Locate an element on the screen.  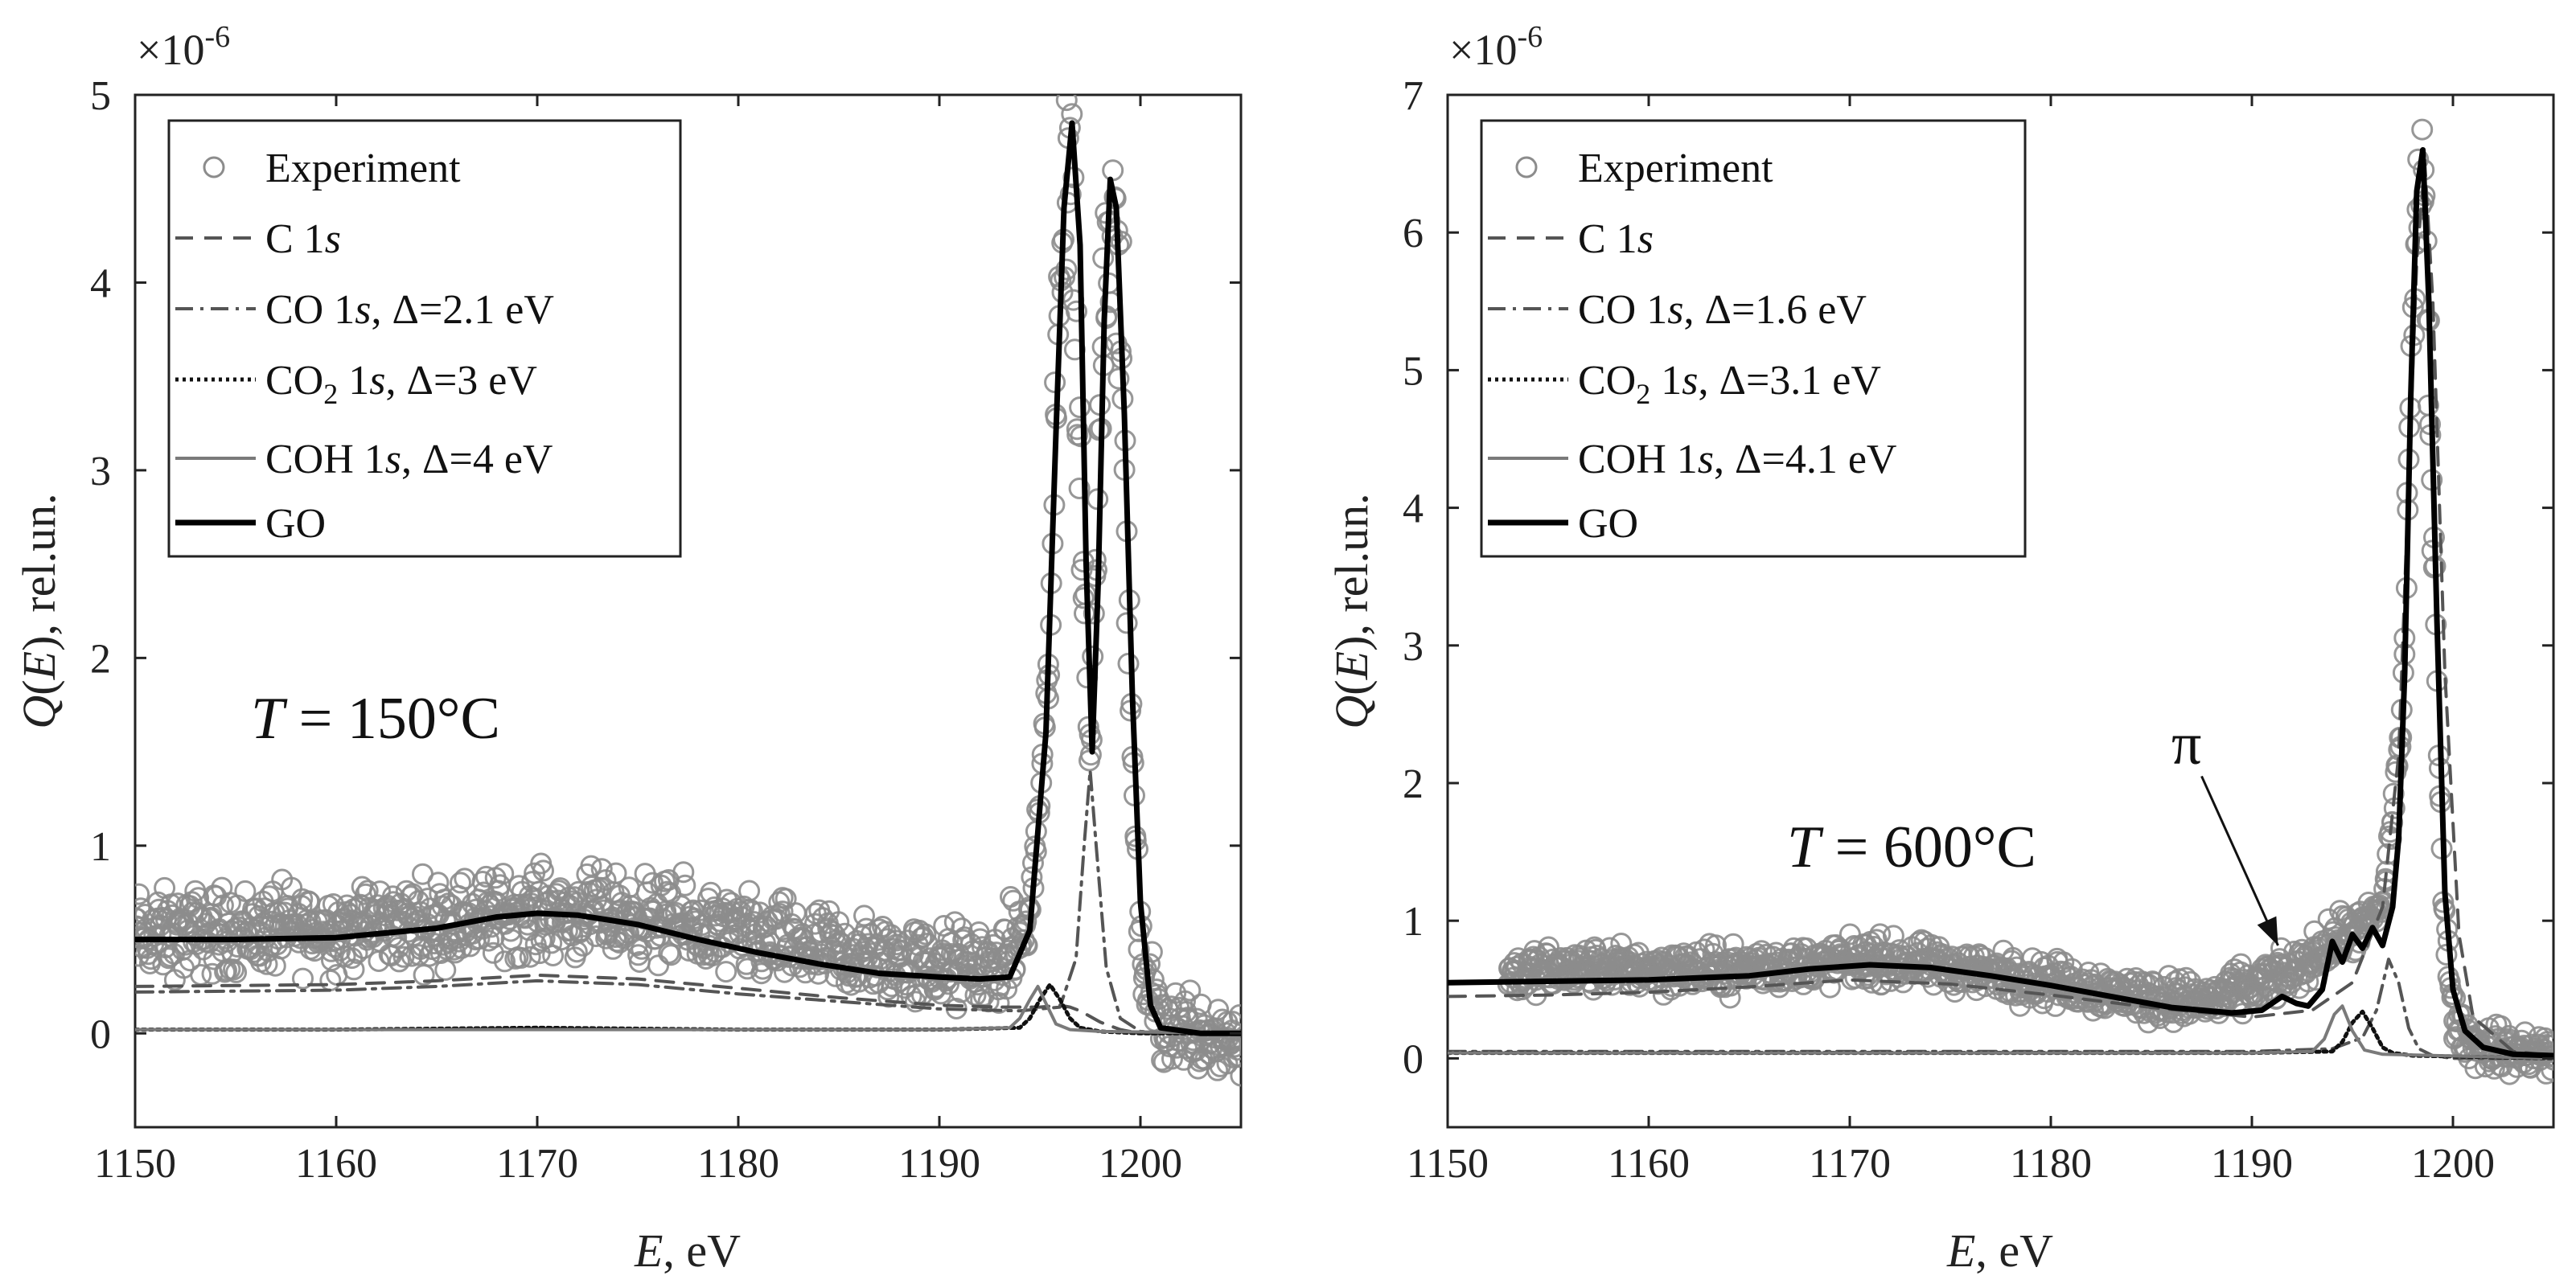
pi-peak-label: π is located at coordinates (2186, 744).